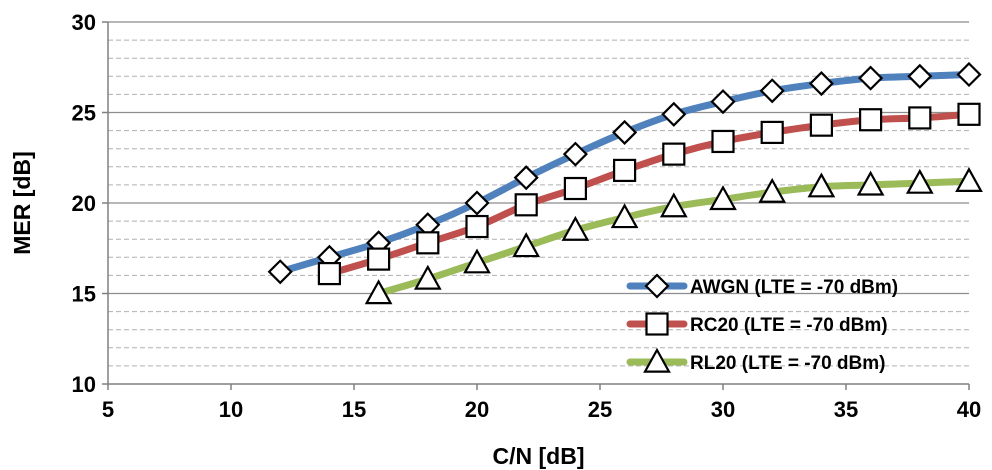 The height and width of the screenshot is (470, 992). I want to click on x-tick-label: 30, so click(723, 409).